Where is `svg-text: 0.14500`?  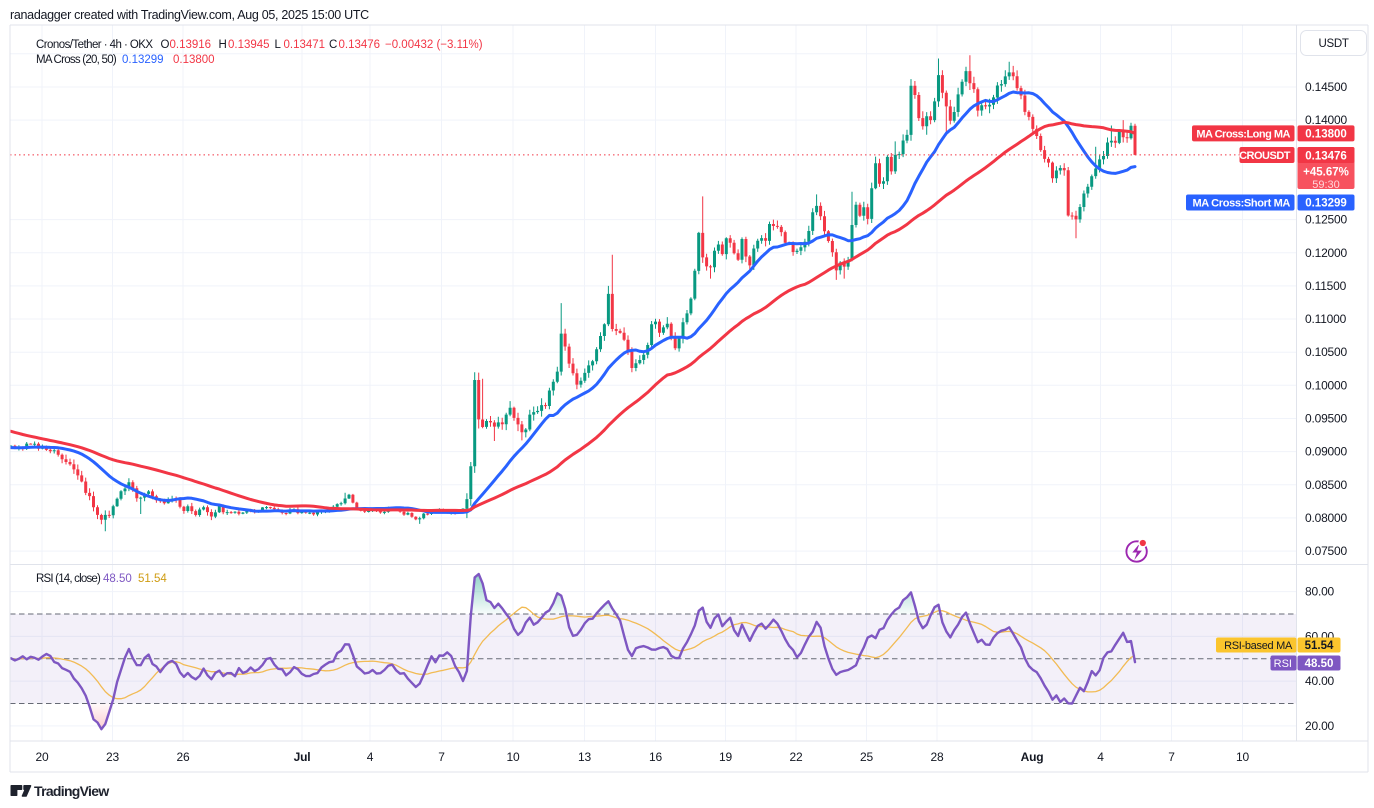 svg-text: 0.14500 is located at coordinates (1326, 87).